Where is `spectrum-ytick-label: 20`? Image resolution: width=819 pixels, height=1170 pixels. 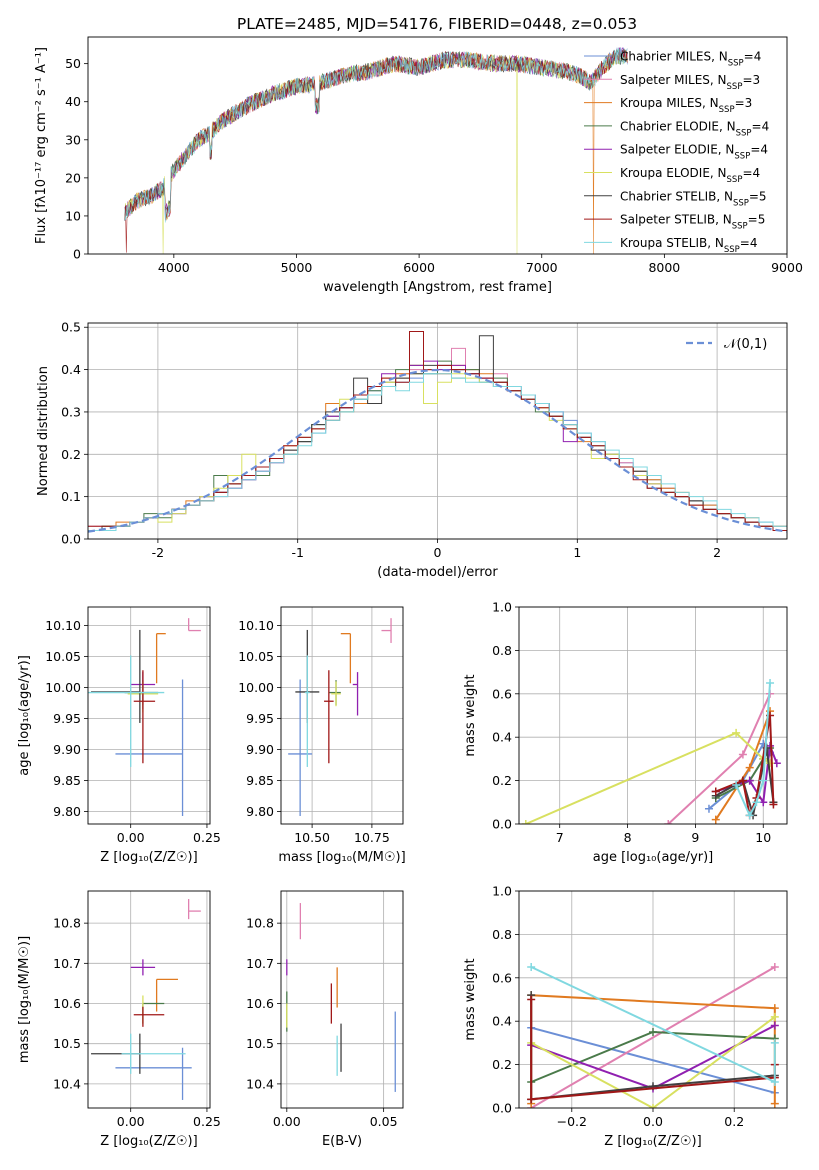
spectrum-ytick-label: 20 is located at coordinates (73, 177).